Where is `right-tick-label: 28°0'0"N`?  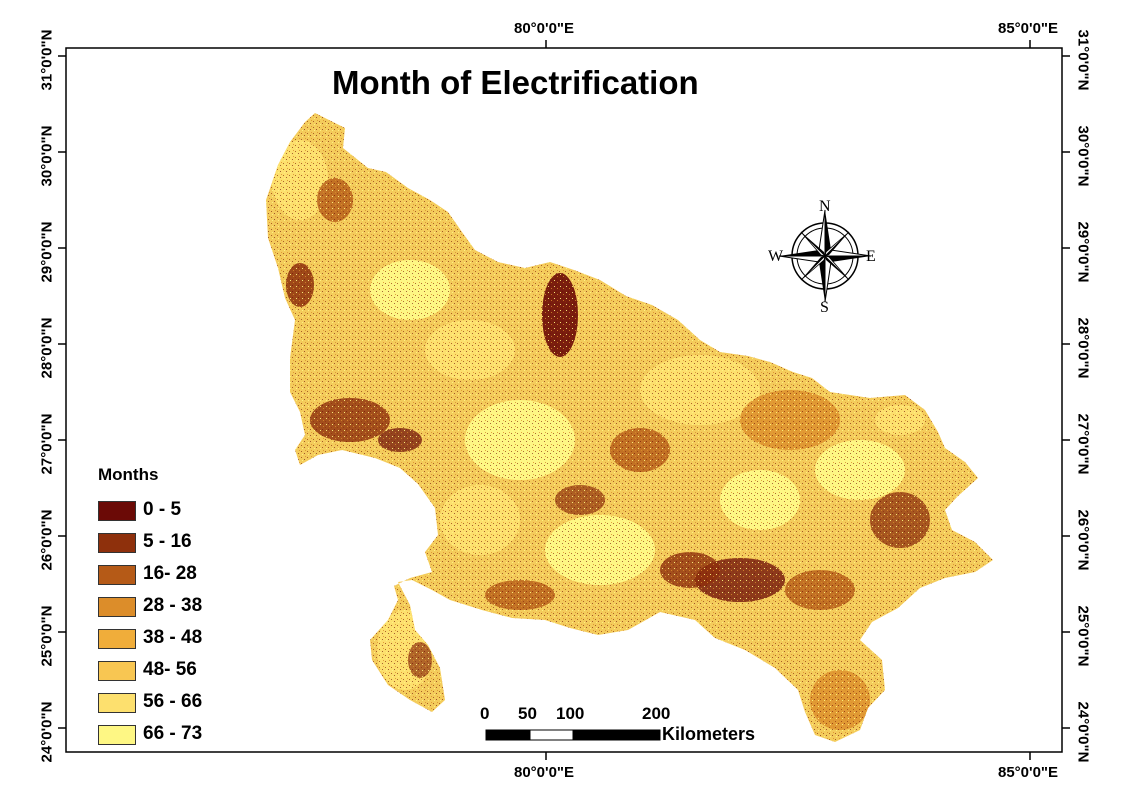 right-tick-label: 28°0'0"N is located at coordinates (1083, 348).